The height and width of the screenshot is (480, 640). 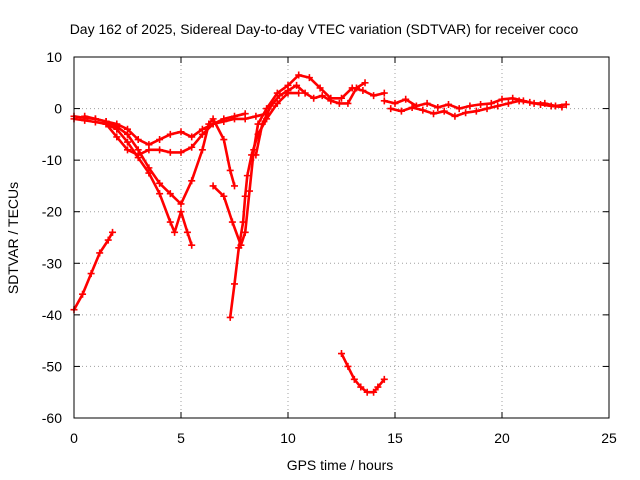 I want to click on x-axis-title: GPS time / hours, so click(x=340, y=465).